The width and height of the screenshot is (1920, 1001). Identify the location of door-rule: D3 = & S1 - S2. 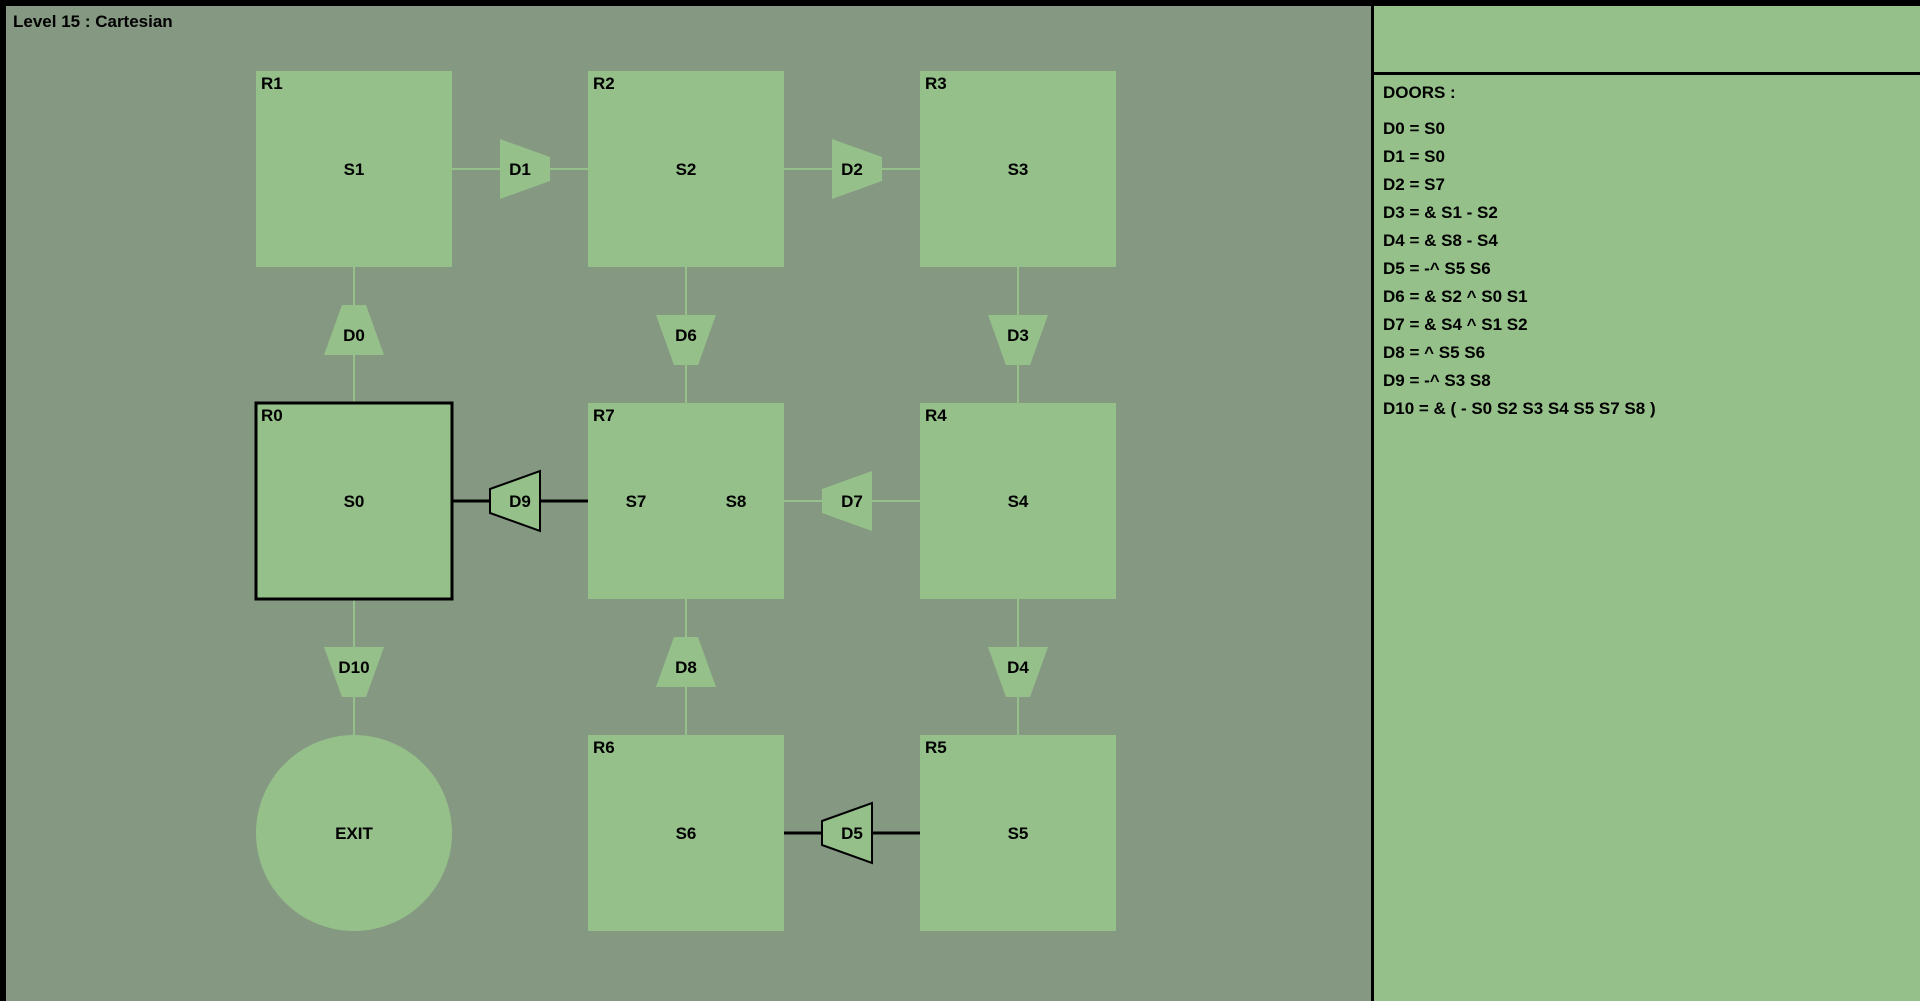
(1440, 212).